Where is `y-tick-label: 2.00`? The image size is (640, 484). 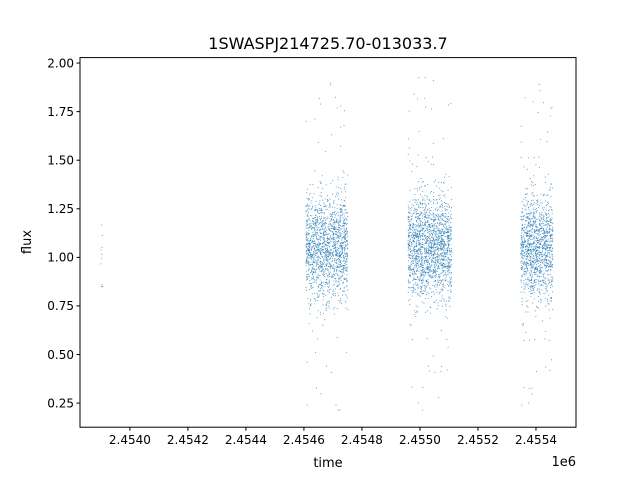 y-tick-label: 2.00 is located at coordinates (60, 63).